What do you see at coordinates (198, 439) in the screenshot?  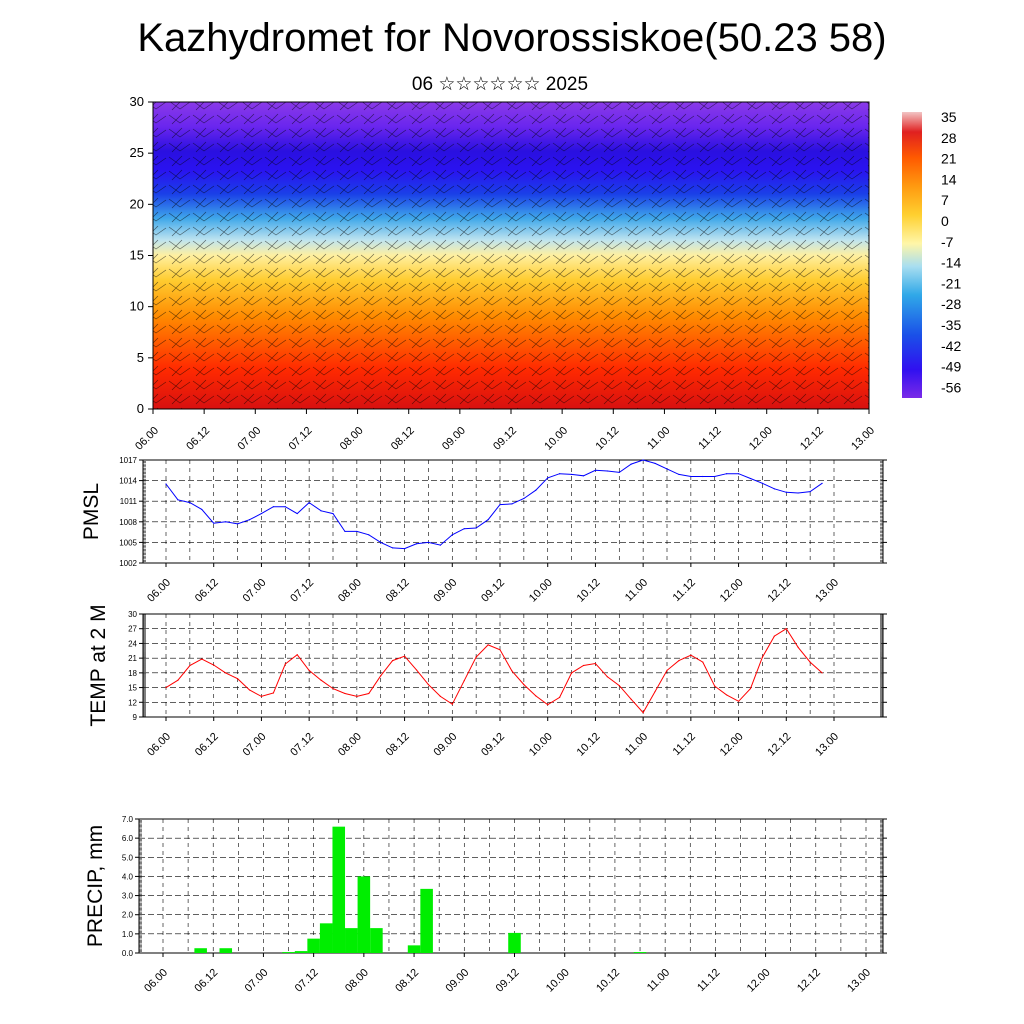 I see `x-tick-label: 06.12` at bounding box center [198, 439].